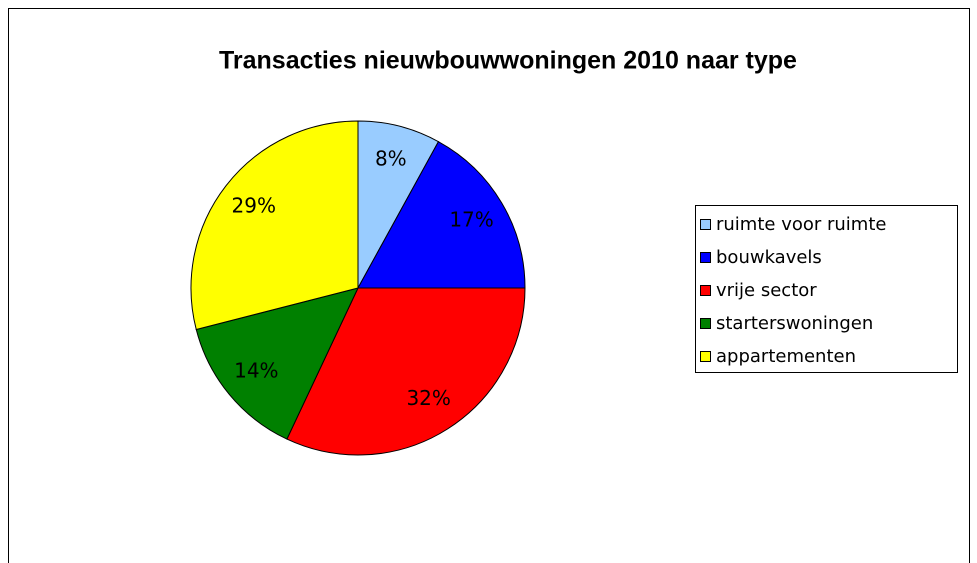 The width and height of the screenshot is (977, 563). What do you see at coordinates (801, 224) in the screenshot?
I see `legend-label: ruimte voor ruimte` at bounding box center [801, 224].